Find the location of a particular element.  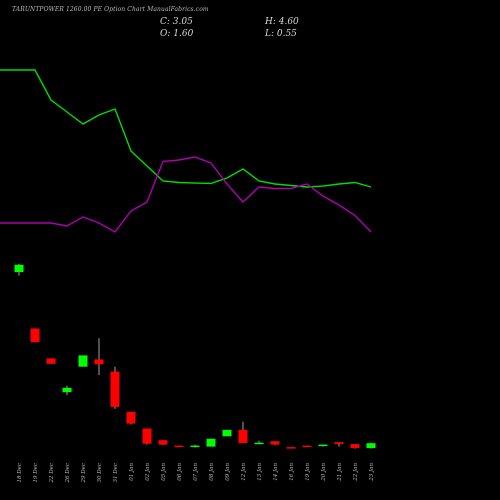

x-tick-label: 14 Jan is located at coordinates (276, 472).